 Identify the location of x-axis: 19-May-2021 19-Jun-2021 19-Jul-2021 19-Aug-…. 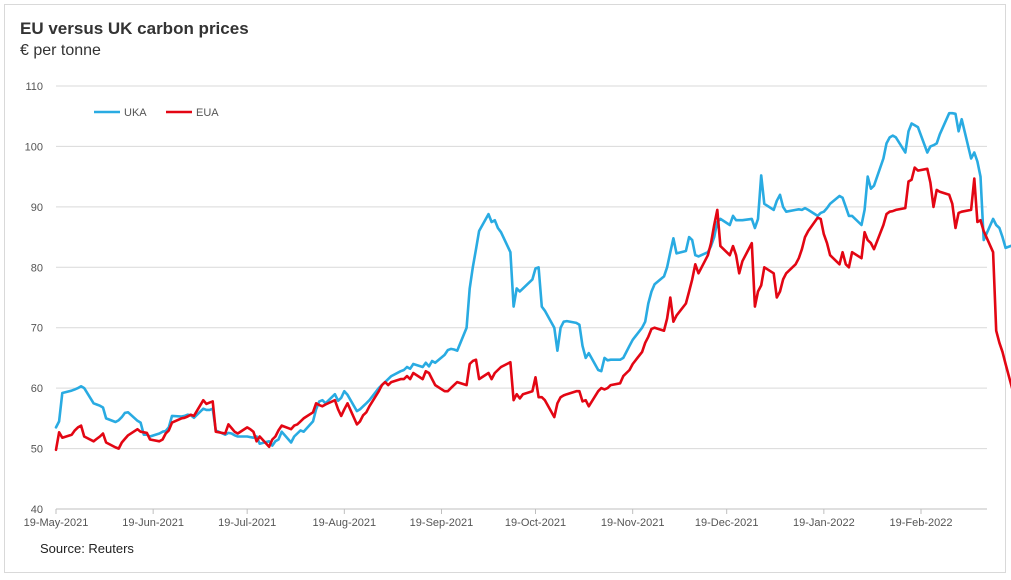
(505, 518).